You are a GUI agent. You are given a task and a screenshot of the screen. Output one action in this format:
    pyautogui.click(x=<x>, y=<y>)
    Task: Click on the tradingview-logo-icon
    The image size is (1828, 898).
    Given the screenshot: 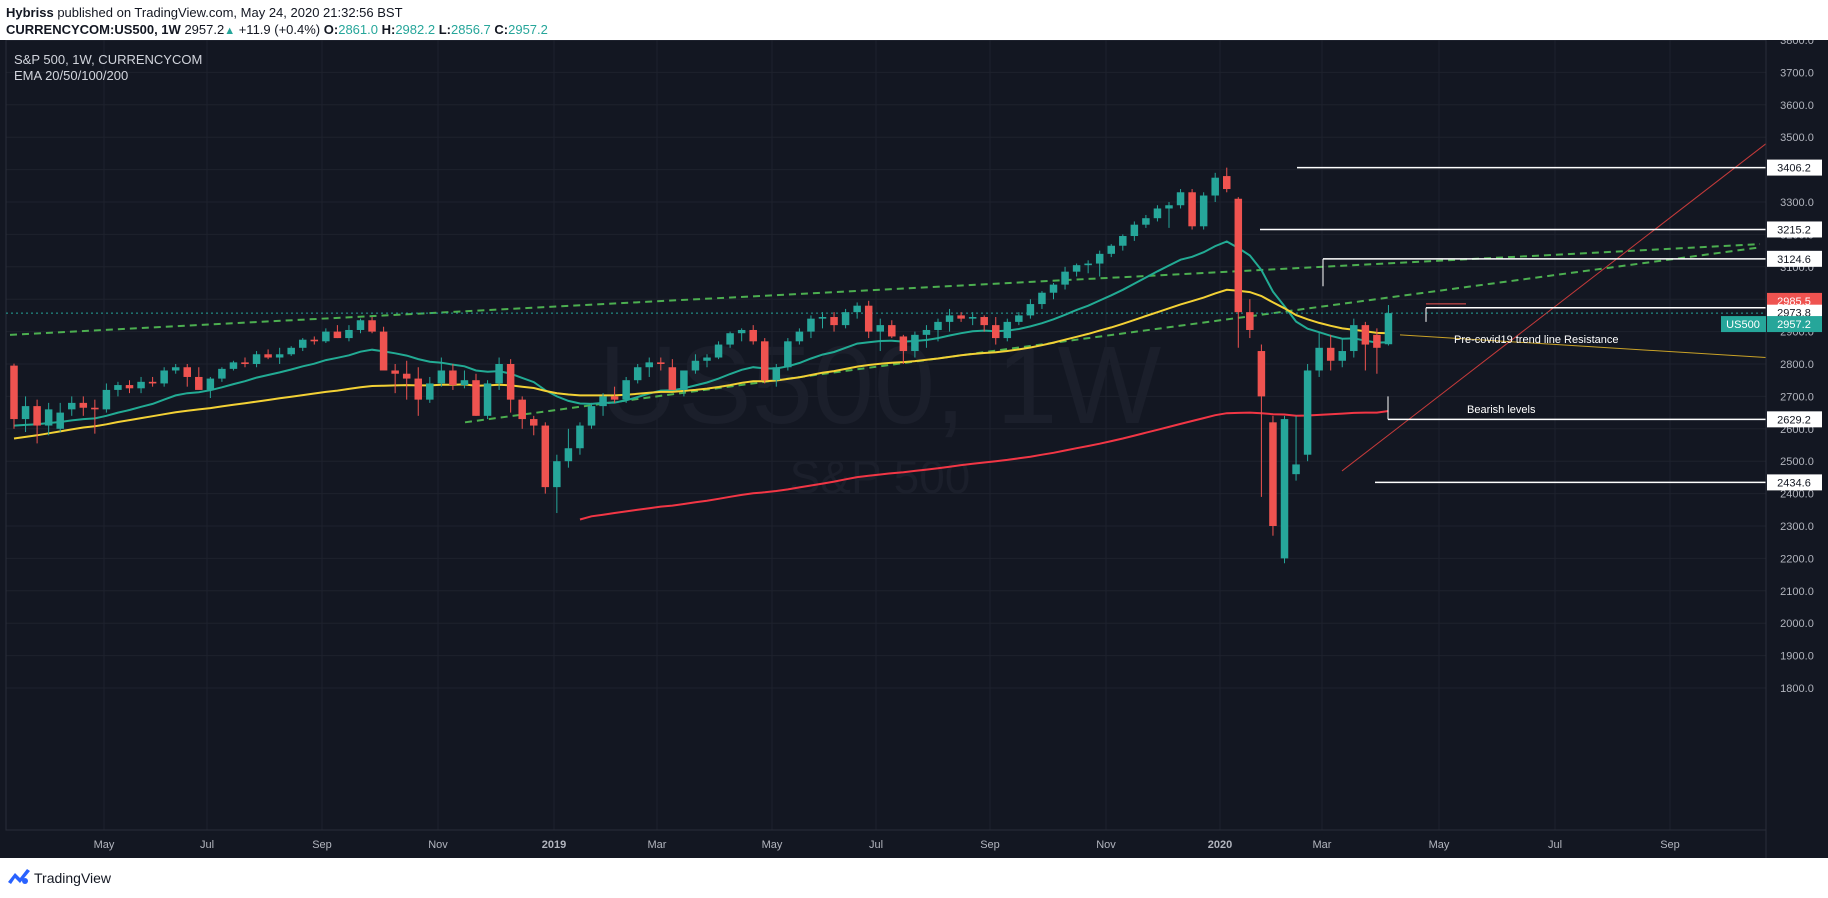 What is the action you would take?
    pyautogui.click(x=19, y=877)
    